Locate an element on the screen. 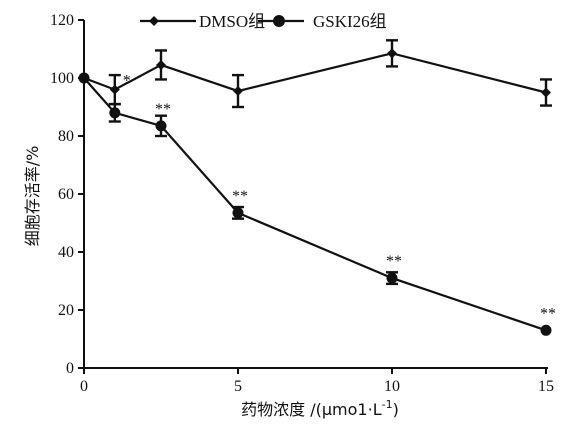 The width and height of the screenshot is (583, 430). legend-item-2: GSKI26组 is located at coordinates (322, 21).